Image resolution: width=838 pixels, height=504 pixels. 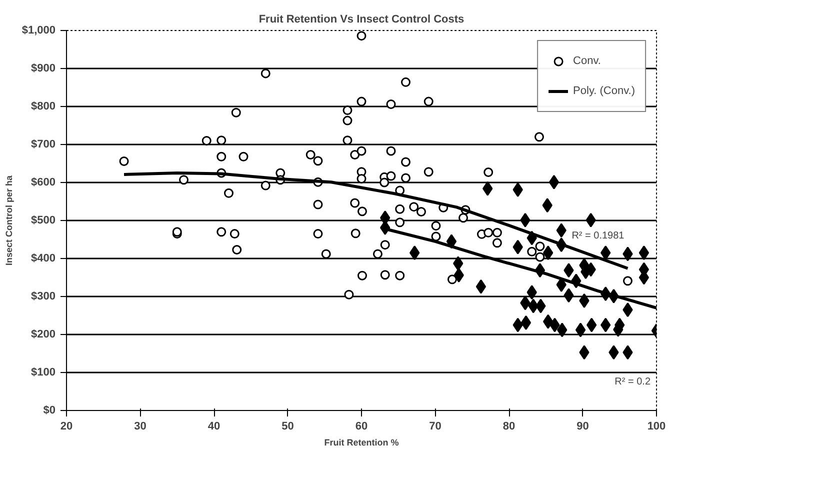 I want to click on y-tick-label: $1,000, so click(x=39, y=30).